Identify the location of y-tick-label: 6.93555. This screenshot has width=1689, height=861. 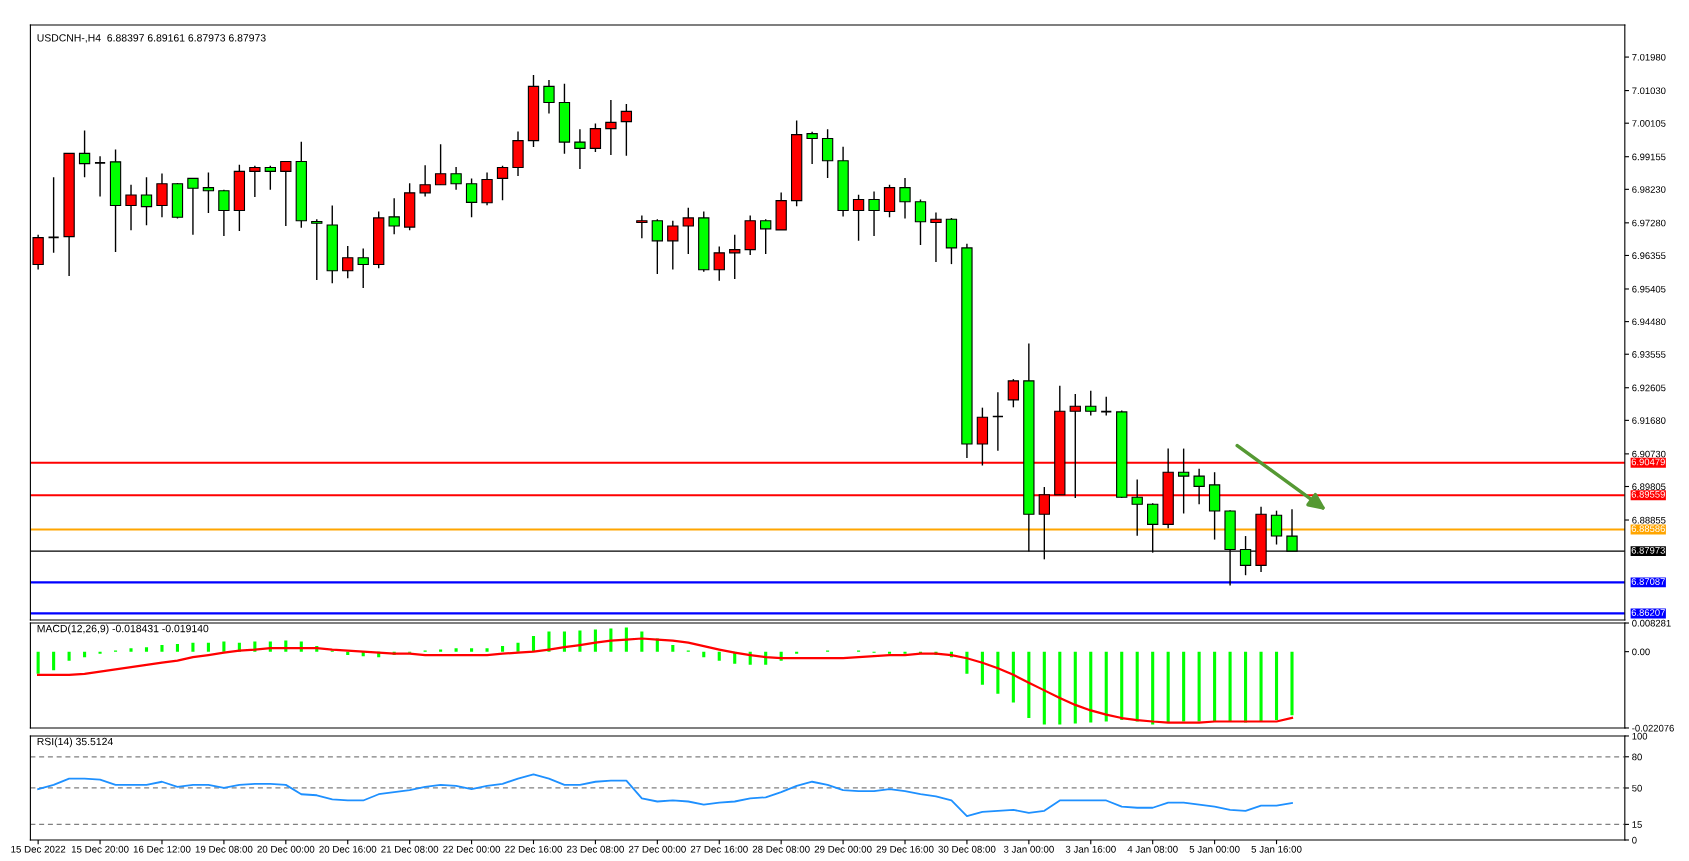
(1649, 354).